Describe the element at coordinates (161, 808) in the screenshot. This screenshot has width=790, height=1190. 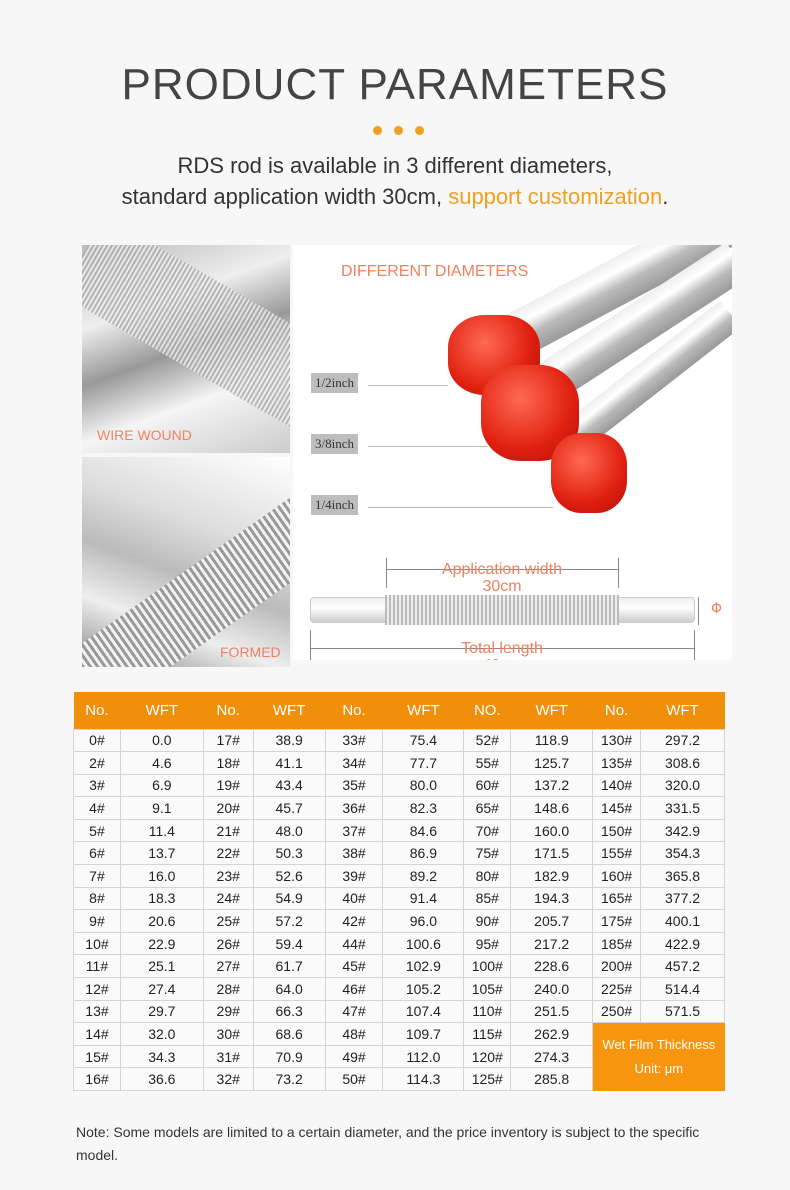
I see `wft-value: 9.1` at that location.